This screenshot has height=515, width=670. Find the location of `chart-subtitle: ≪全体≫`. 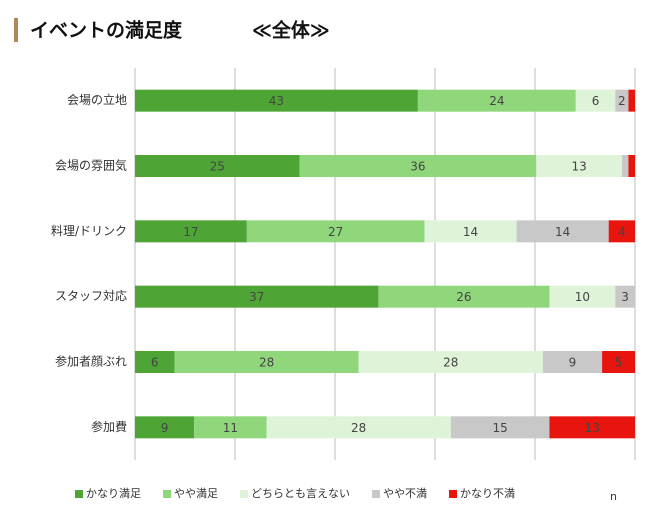

chart-subtitle: ≪全体≫ is located at coordinates (291, 30).